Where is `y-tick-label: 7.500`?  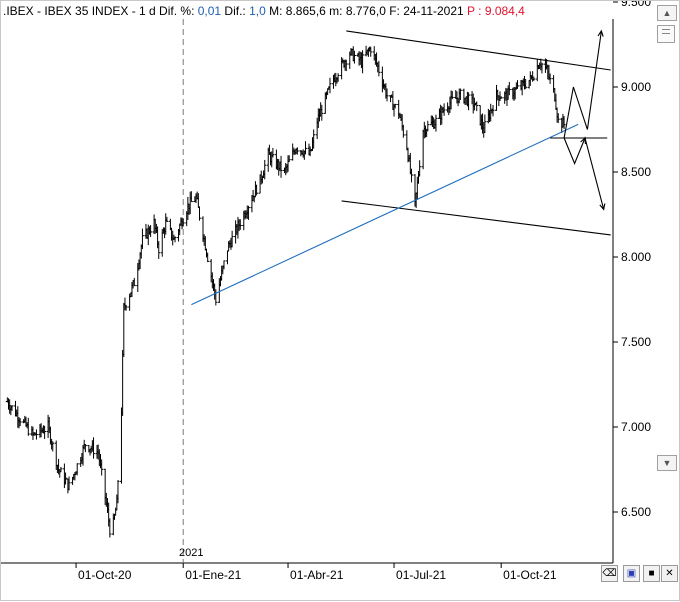
y-tick-label: 7.500 is located at coordinates (636, 342).